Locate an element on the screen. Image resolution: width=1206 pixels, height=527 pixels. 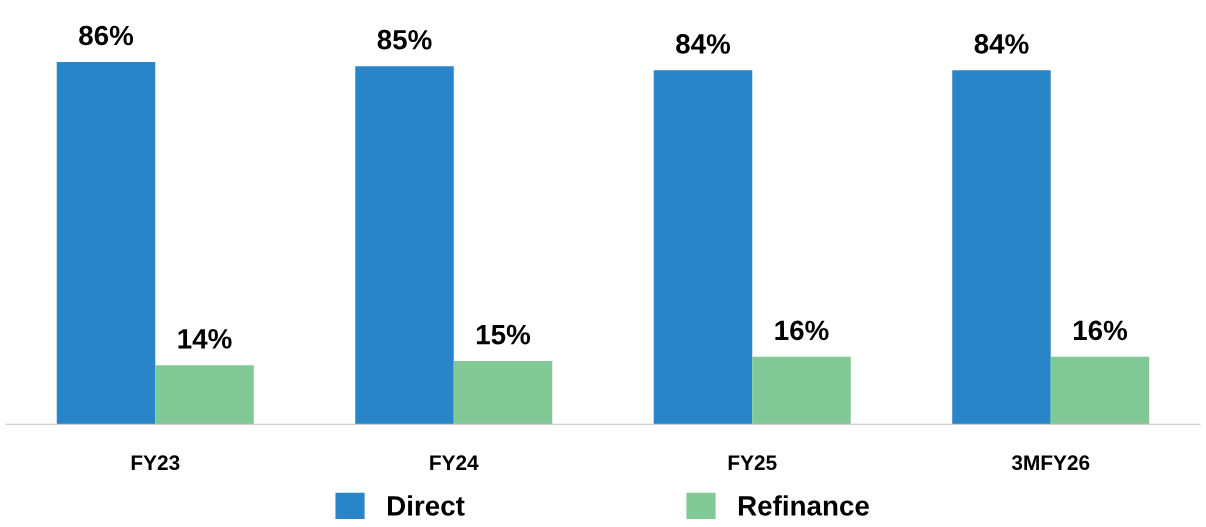
data-label: 15% is located at coordinates (503, 334).